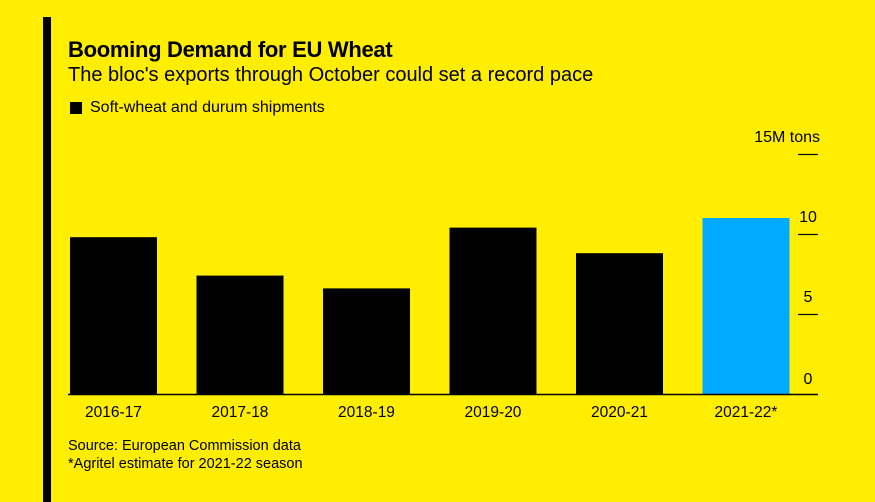  Describe the element at coordinates (230, 49) in the screenshot. I see `chart-title: Booming Demand for EU Wheat` at that location.